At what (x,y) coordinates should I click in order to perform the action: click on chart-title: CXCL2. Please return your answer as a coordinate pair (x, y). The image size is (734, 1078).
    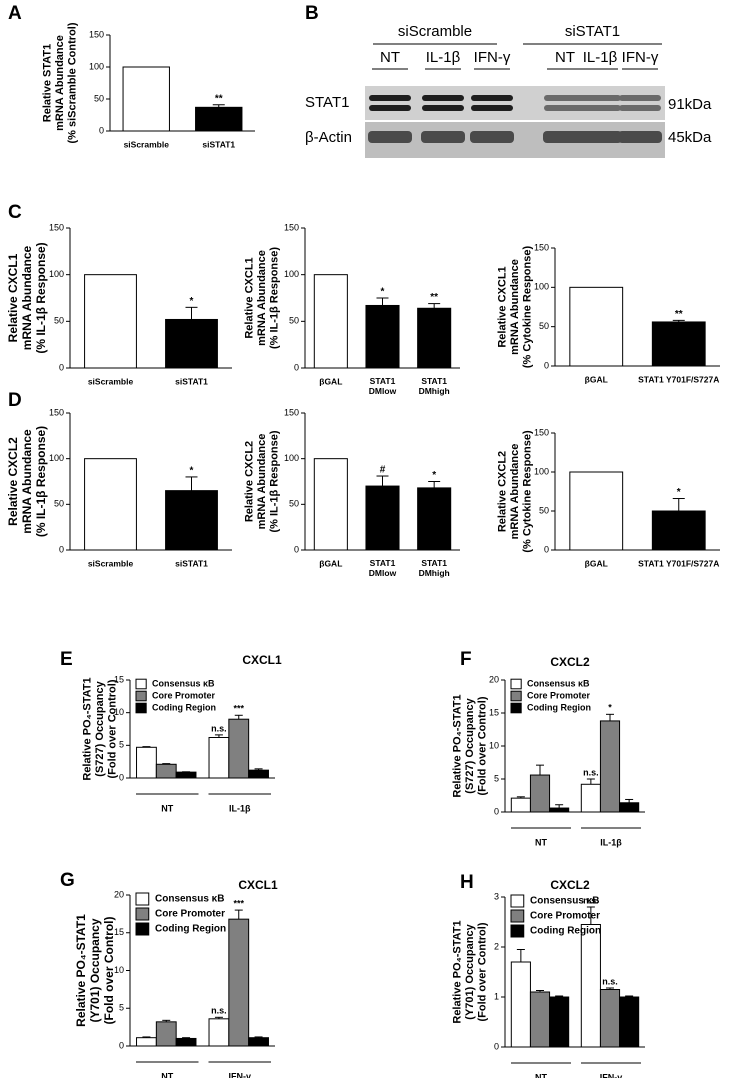
    Looking at the image, I should click on (570, 885).